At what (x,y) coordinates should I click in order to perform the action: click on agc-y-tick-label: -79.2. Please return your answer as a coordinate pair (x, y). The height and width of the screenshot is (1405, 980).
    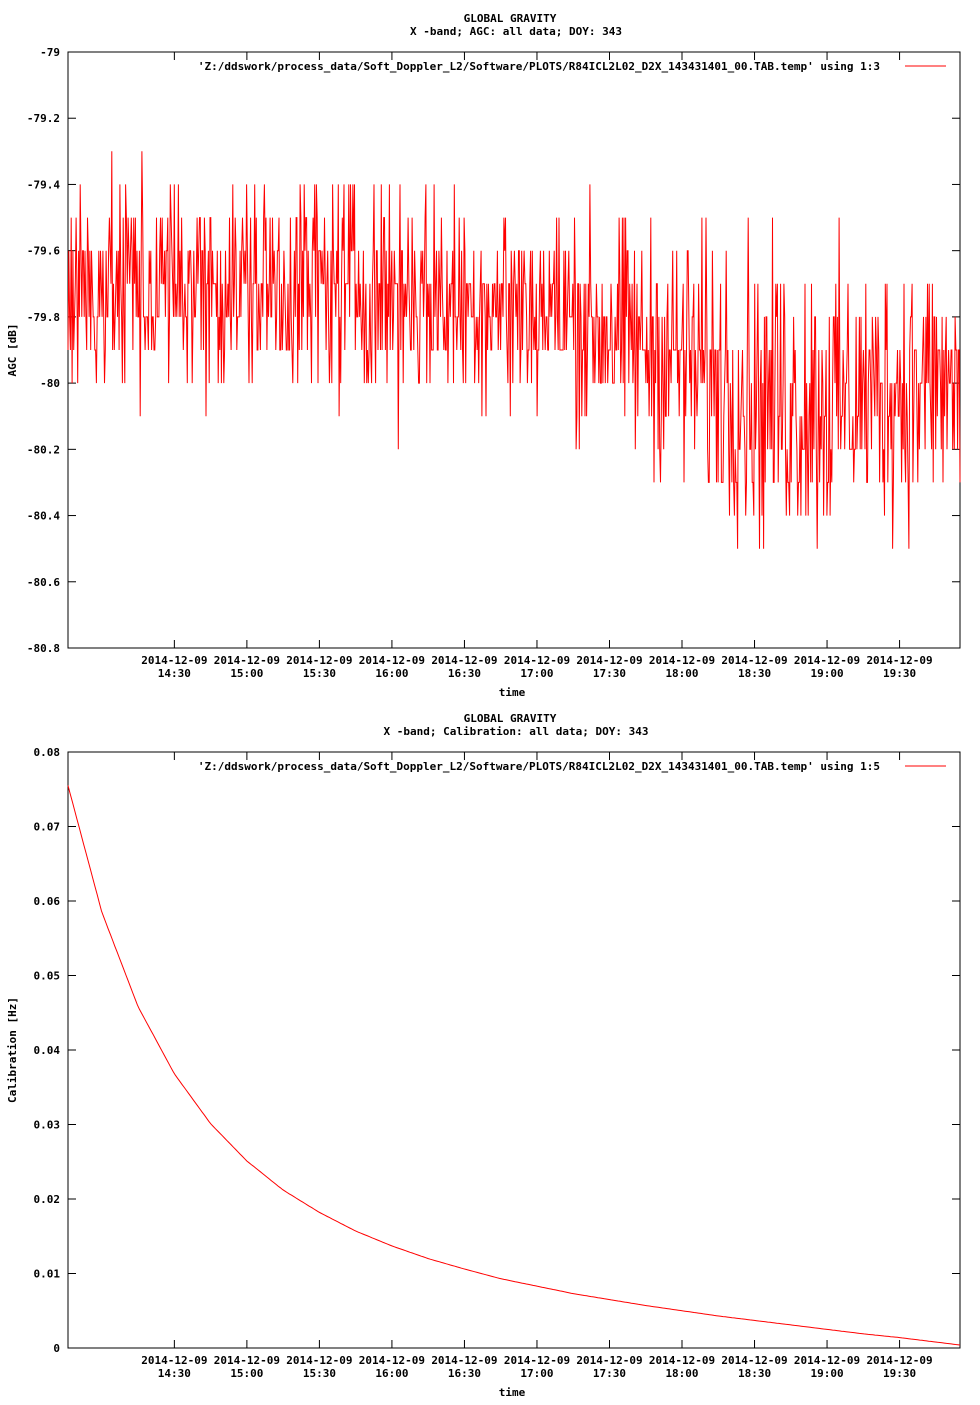
    Looking at the image, I should click on (43, 118).